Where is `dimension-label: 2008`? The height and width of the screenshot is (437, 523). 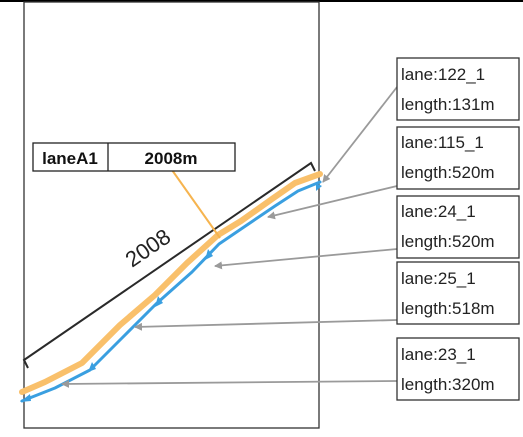
dimension-label: 2008 is located at coordinates (148, 248).